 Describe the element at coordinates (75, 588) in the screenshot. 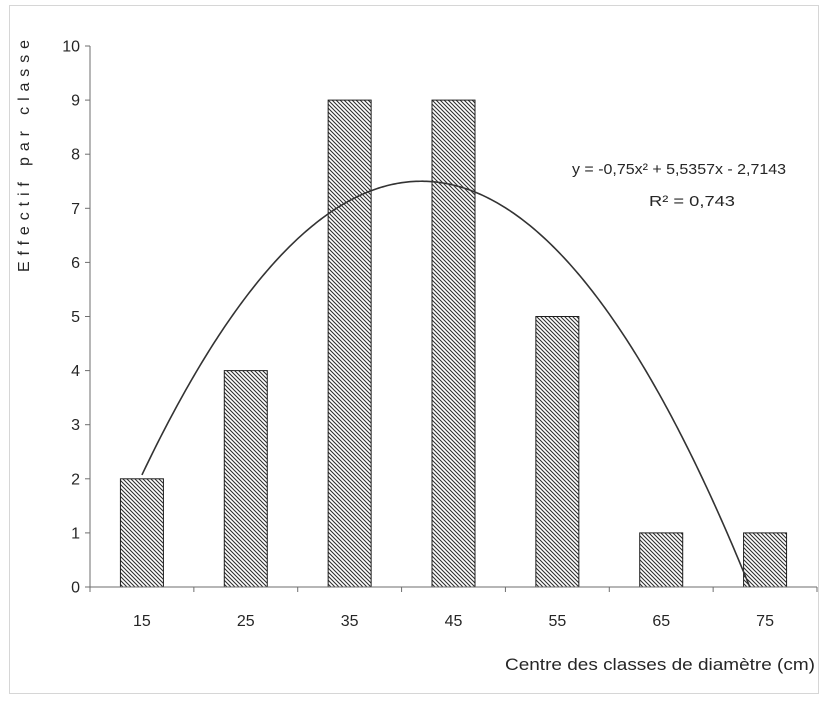

I see `y-tick-label: 0` at that location.